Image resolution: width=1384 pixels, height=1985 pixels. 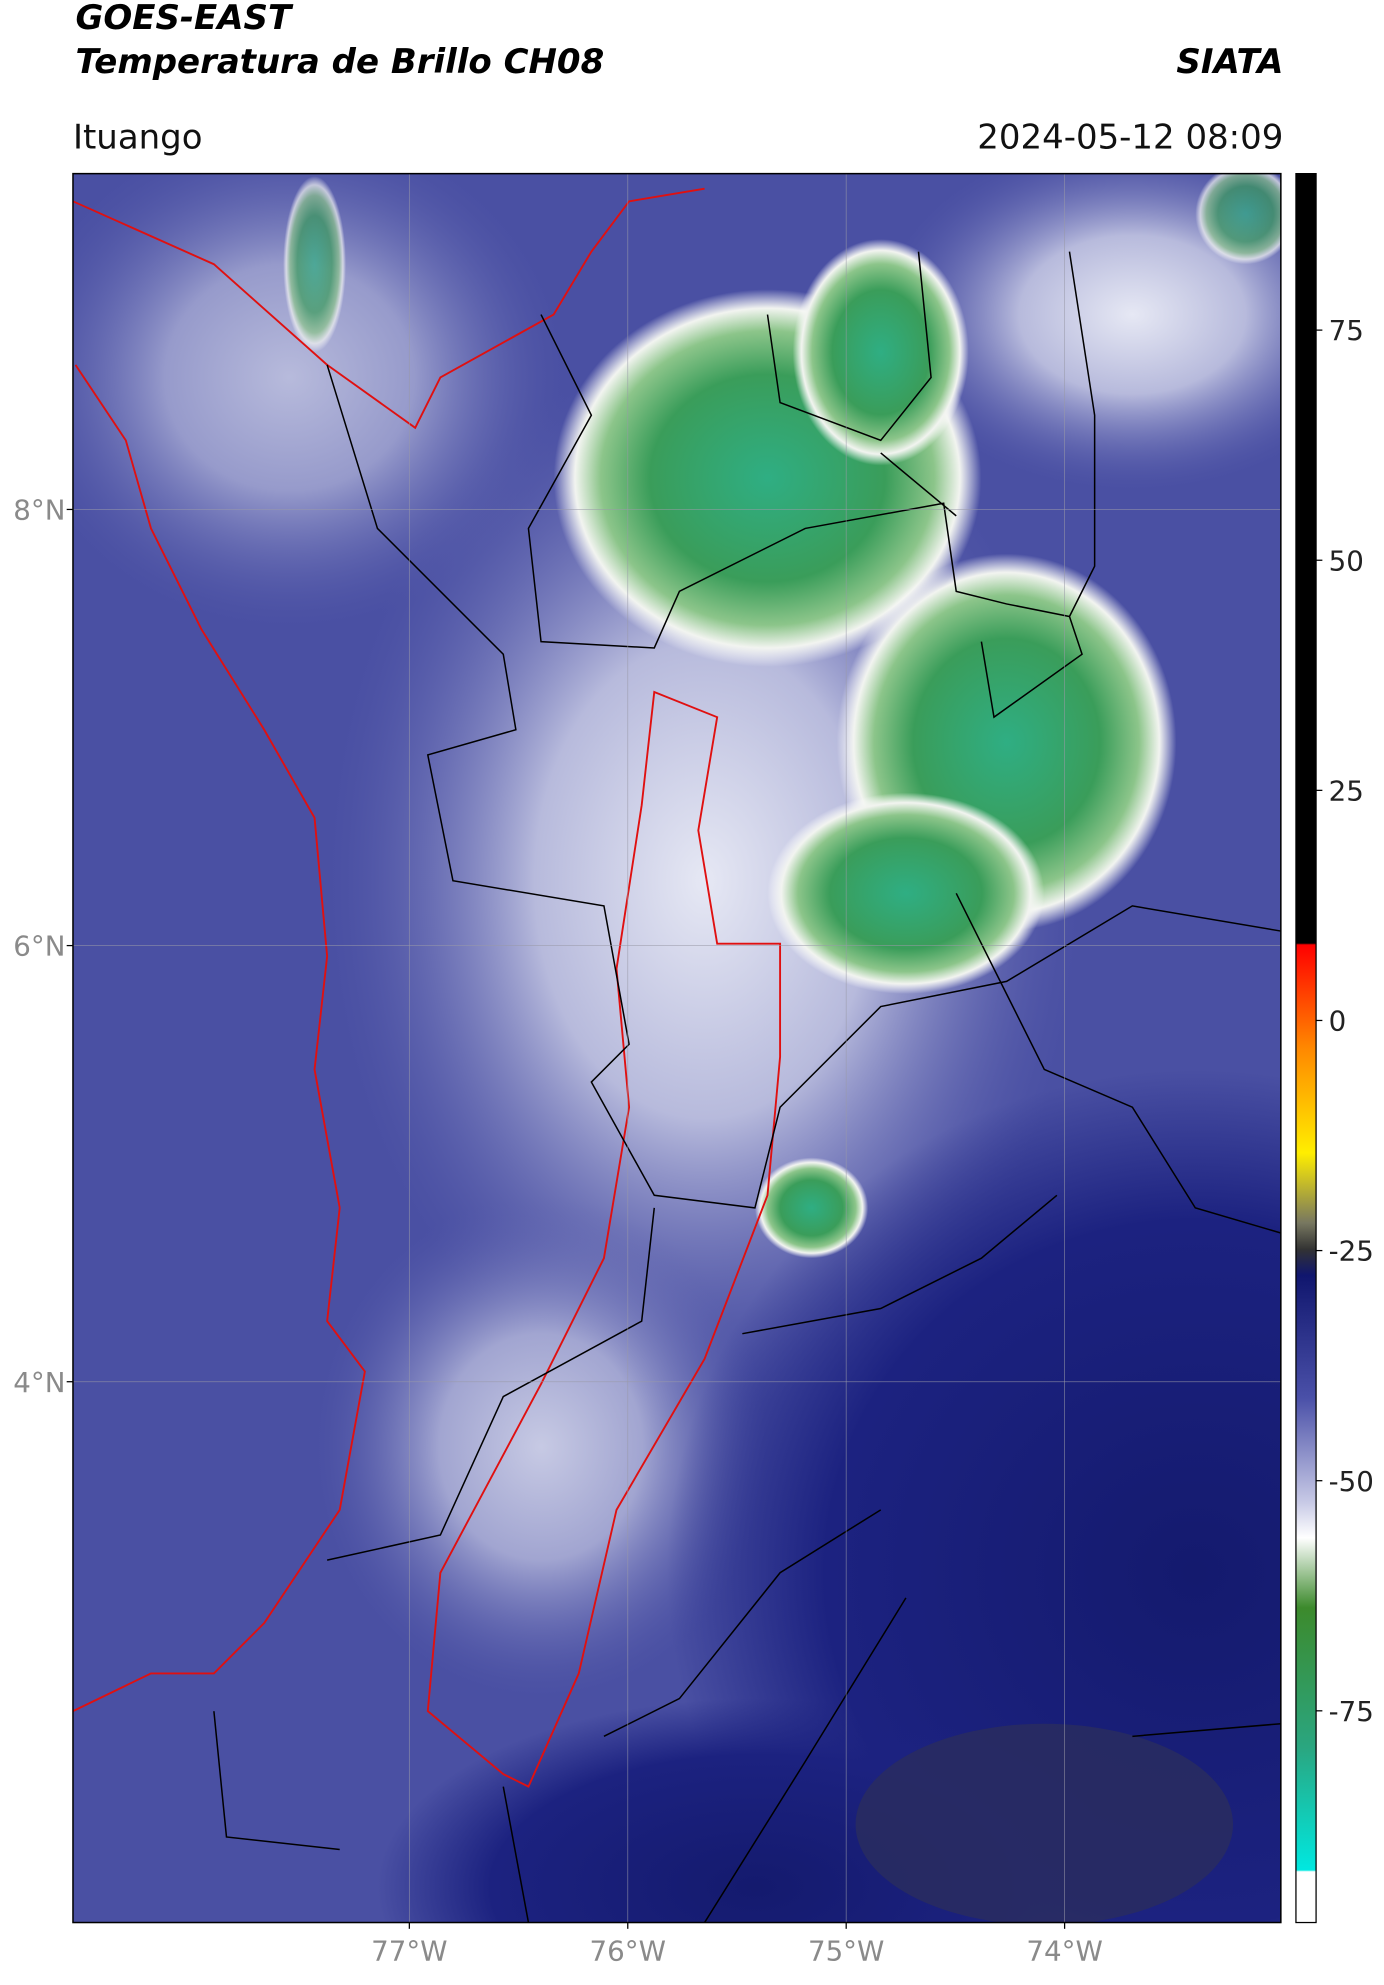 I want to click on colorbar-tick-label: 0, so click(x=1338, y=1021).